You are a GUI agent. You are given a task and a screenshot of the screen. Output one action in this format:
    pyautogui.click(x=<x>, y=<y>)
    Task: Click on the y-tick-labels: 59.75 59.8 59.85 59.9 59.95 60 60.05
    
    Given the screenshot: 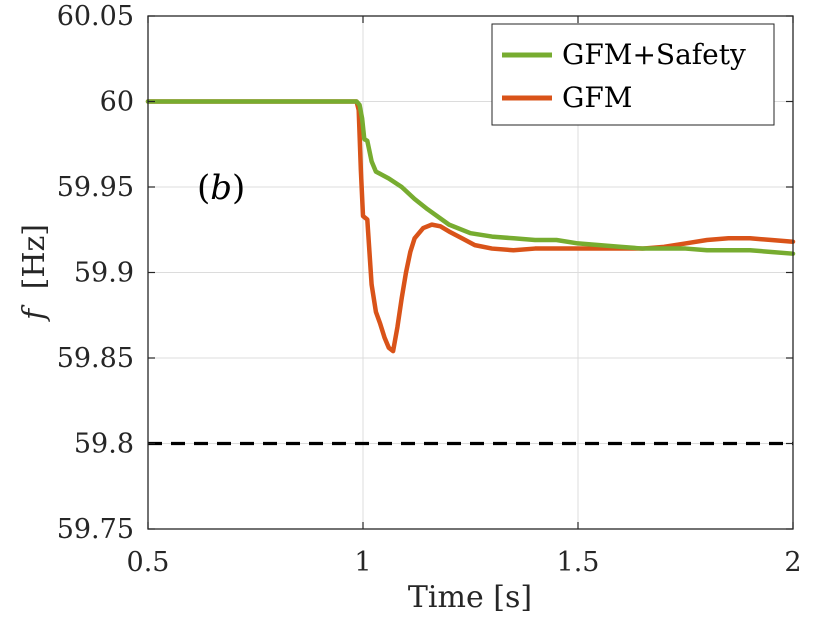 What is the action you would take?
    pyautogui.click(x=95, y=273)
    